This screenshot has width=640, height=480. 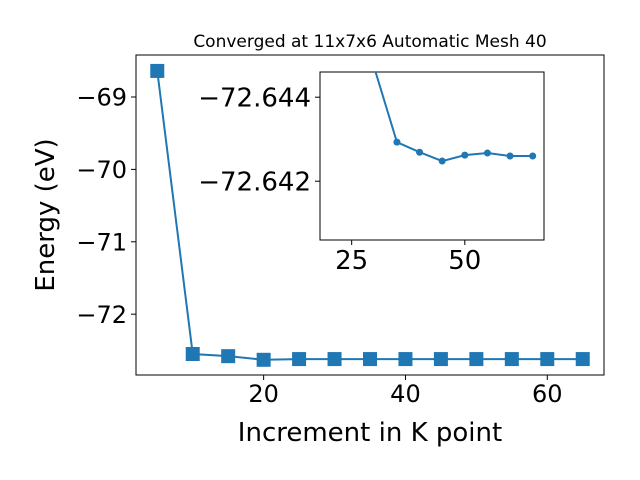 I want to click on y-tick-label: −69, so click(x=101, y=98).